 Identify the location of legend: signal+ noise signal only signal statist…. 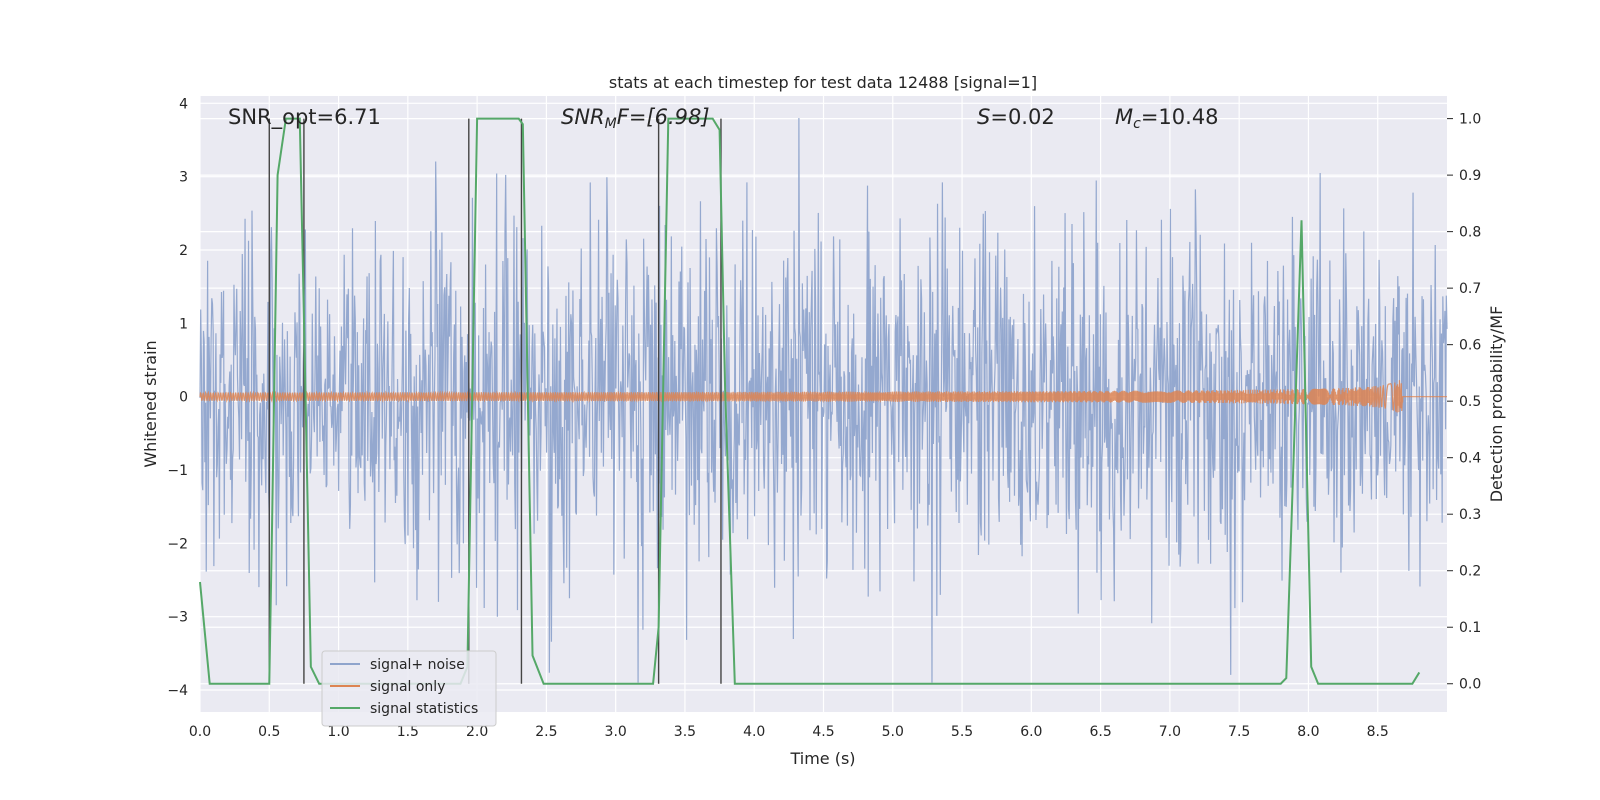
(409, 688).